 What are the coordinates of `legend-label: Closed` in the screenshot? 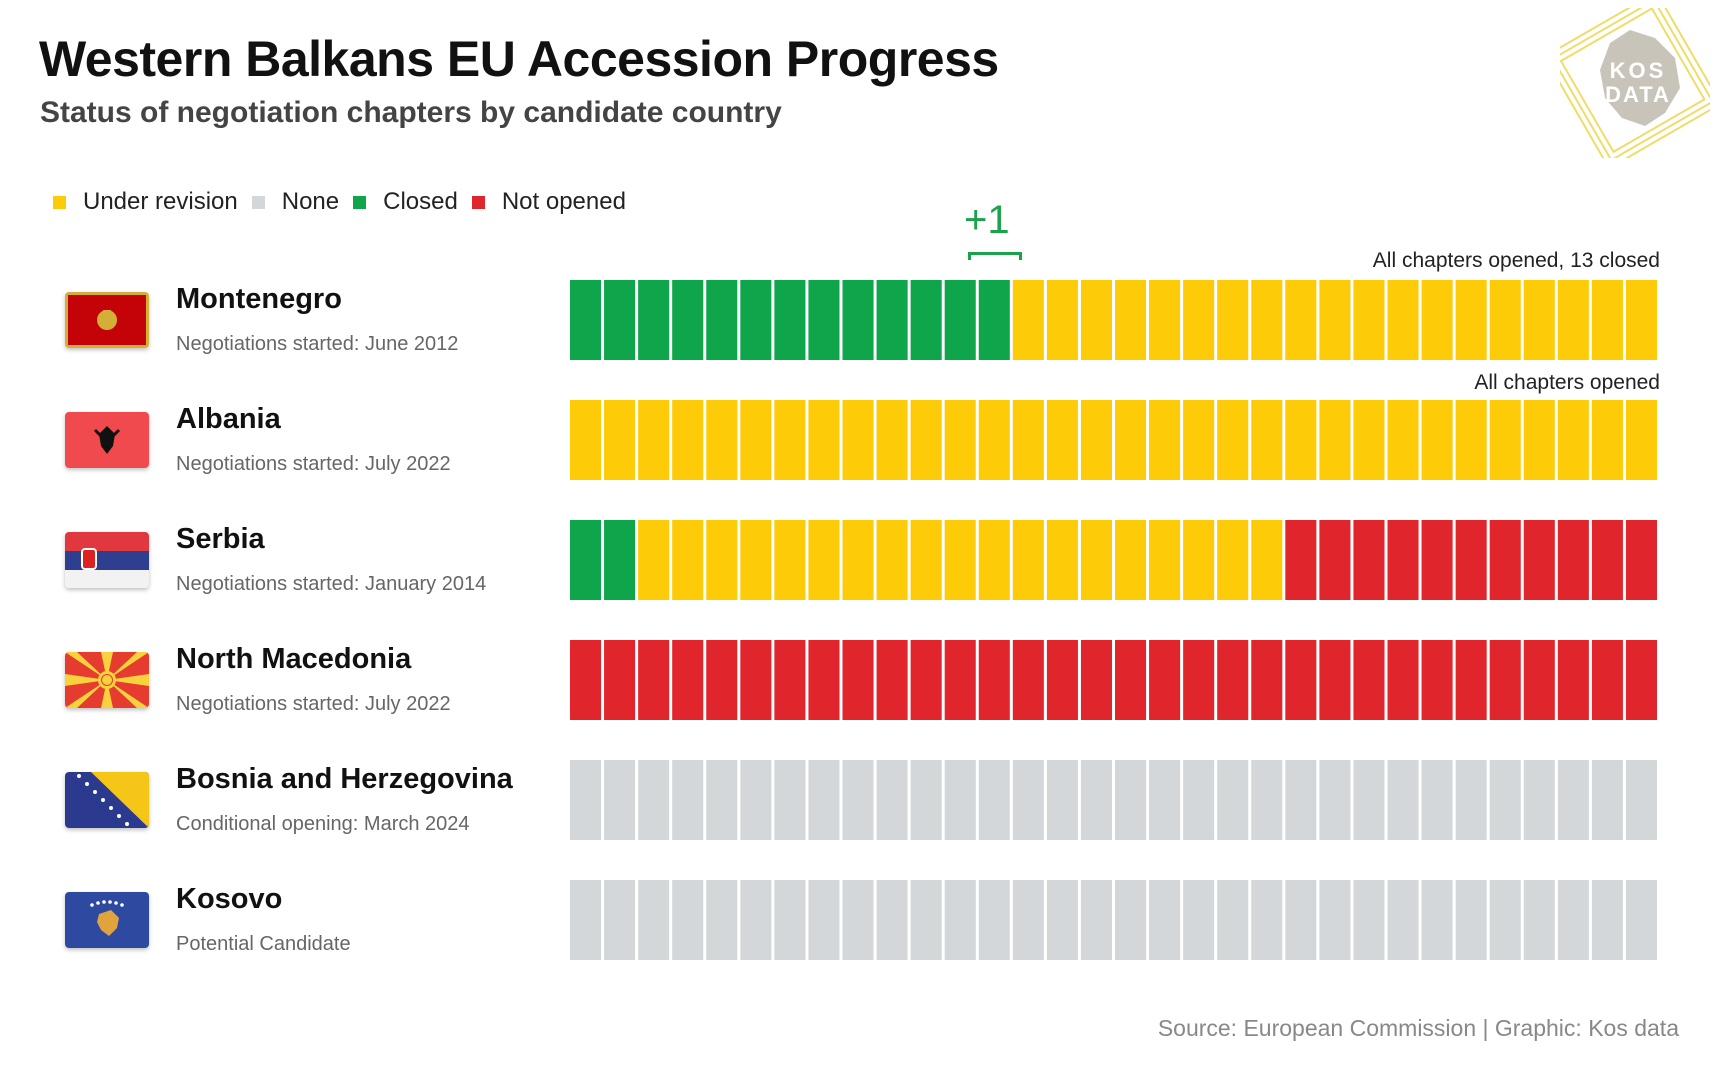 It's located at (420, 201).